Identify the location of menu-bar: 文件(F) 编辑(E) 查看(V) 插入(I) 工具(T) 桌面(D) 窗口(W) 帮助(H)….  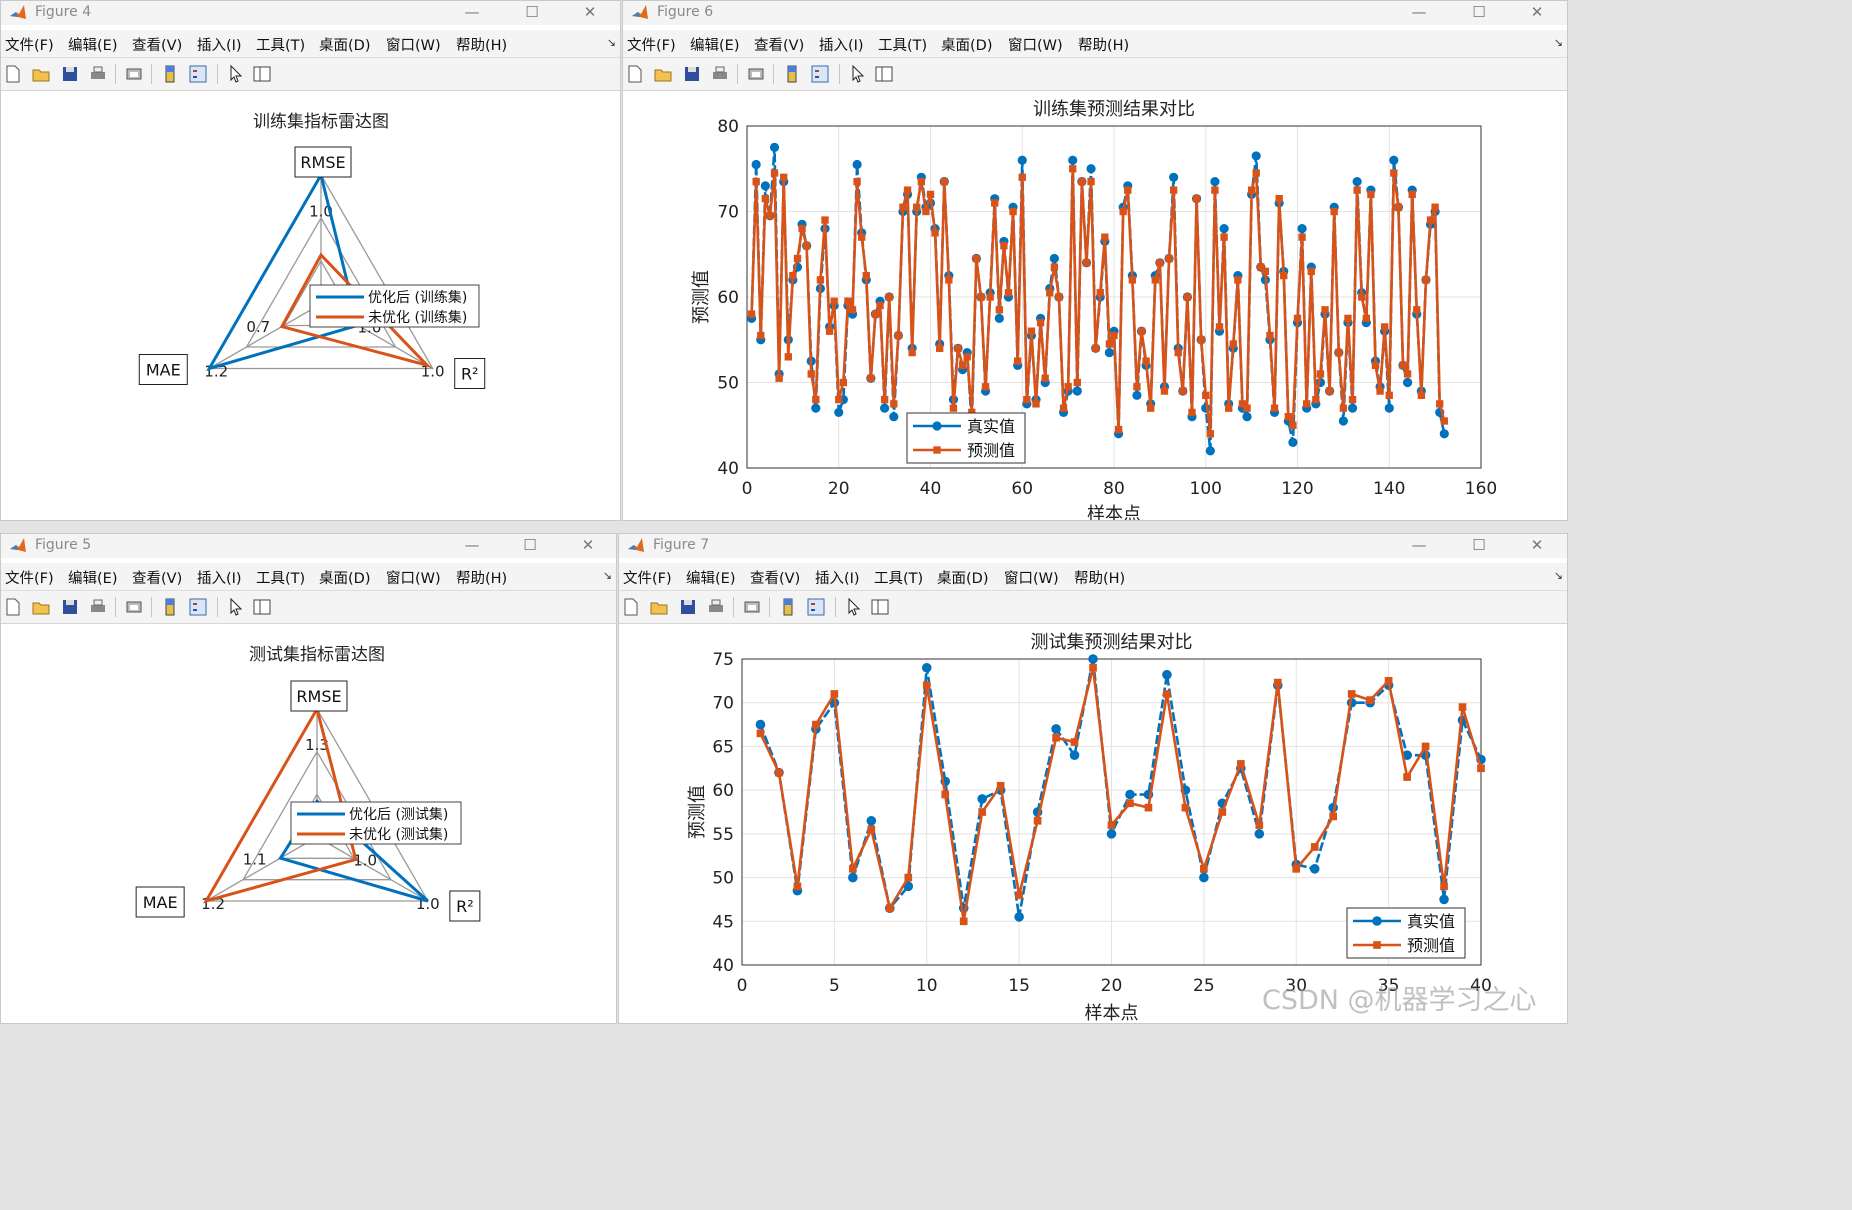
(310, 44).